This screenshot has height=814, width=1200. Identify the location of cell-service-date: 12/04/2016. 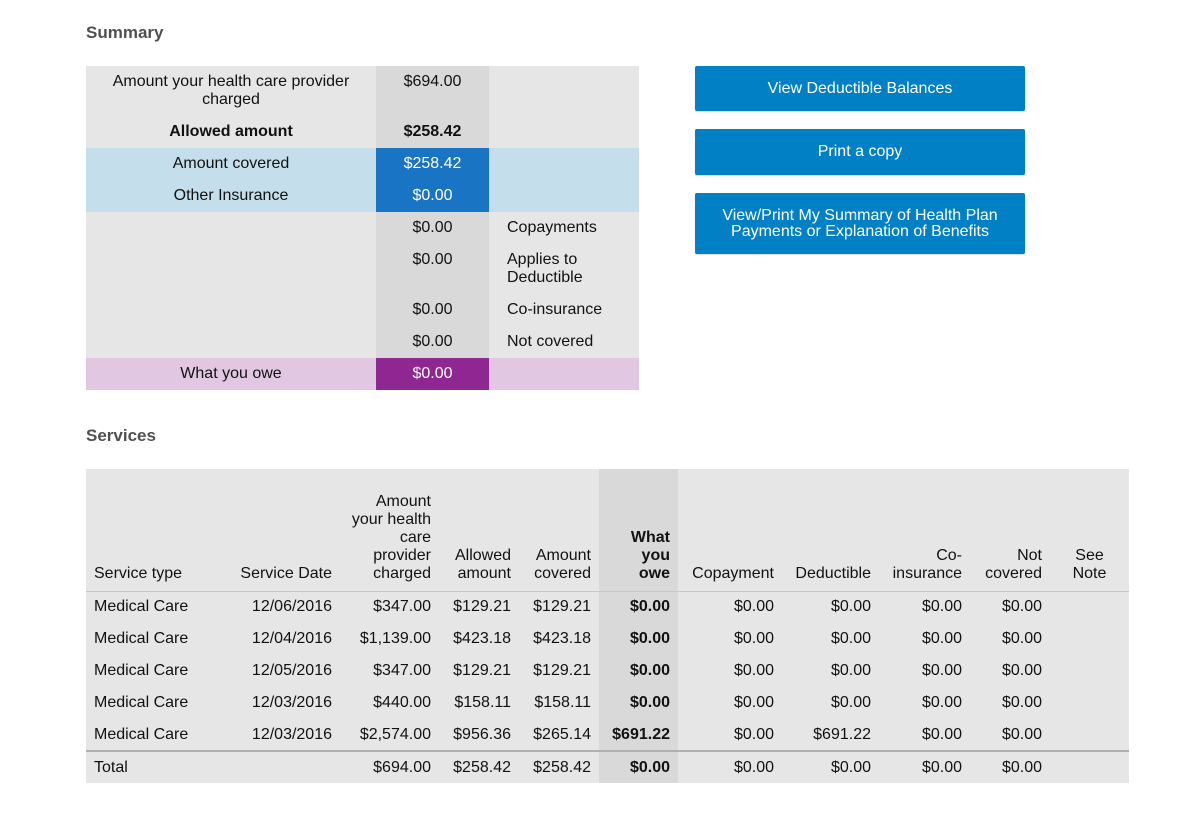
(291, 638).